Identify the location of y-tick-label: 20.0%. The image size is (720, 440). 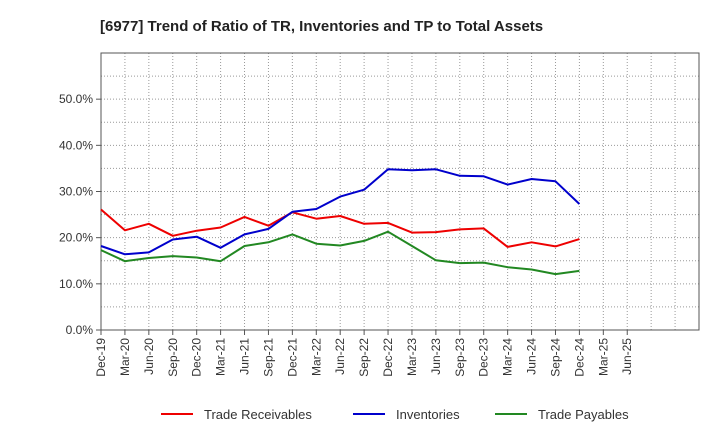
(76, 238).